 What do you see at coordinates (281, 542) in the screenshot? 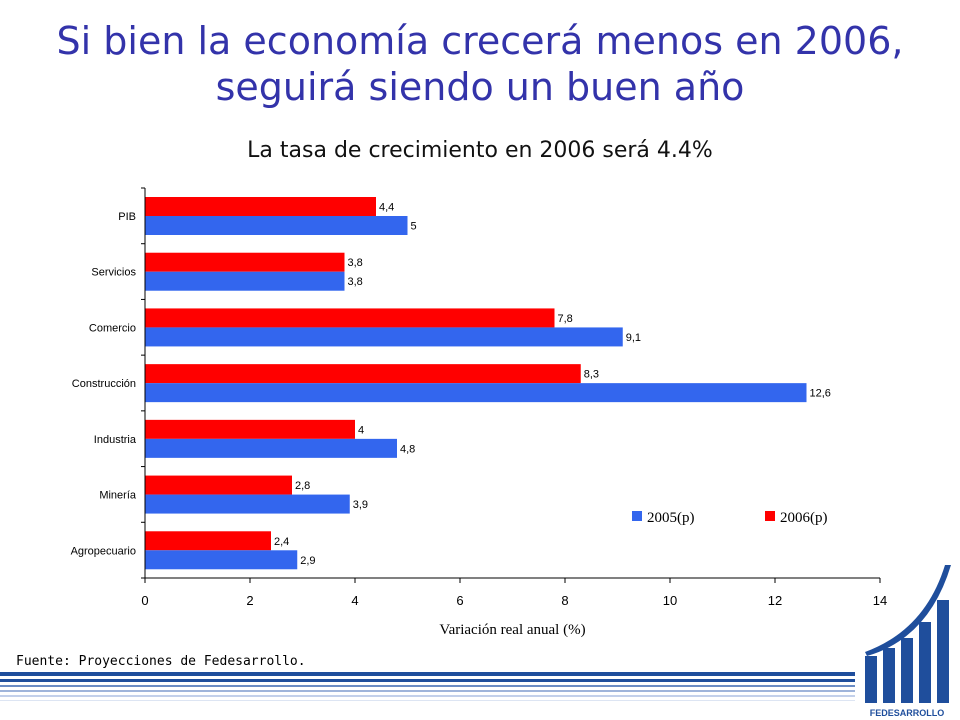
I see `data-label-2006-6: 2,4` at bounding box center [281, 542].